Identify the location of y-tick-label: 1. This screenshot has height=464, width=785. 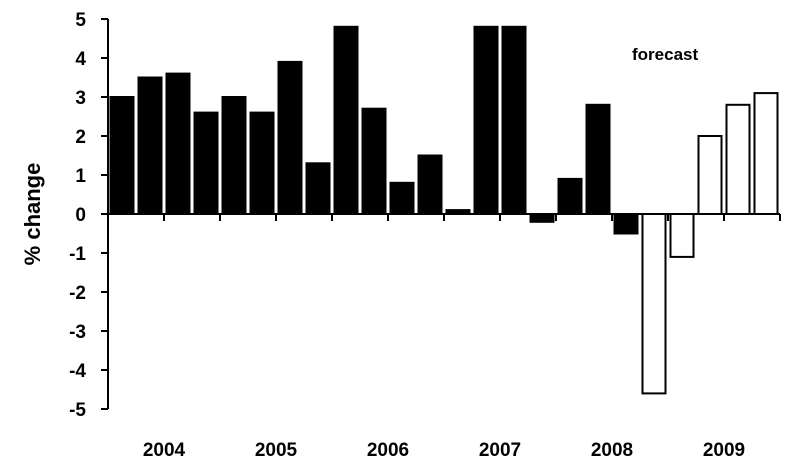
(80, 176).